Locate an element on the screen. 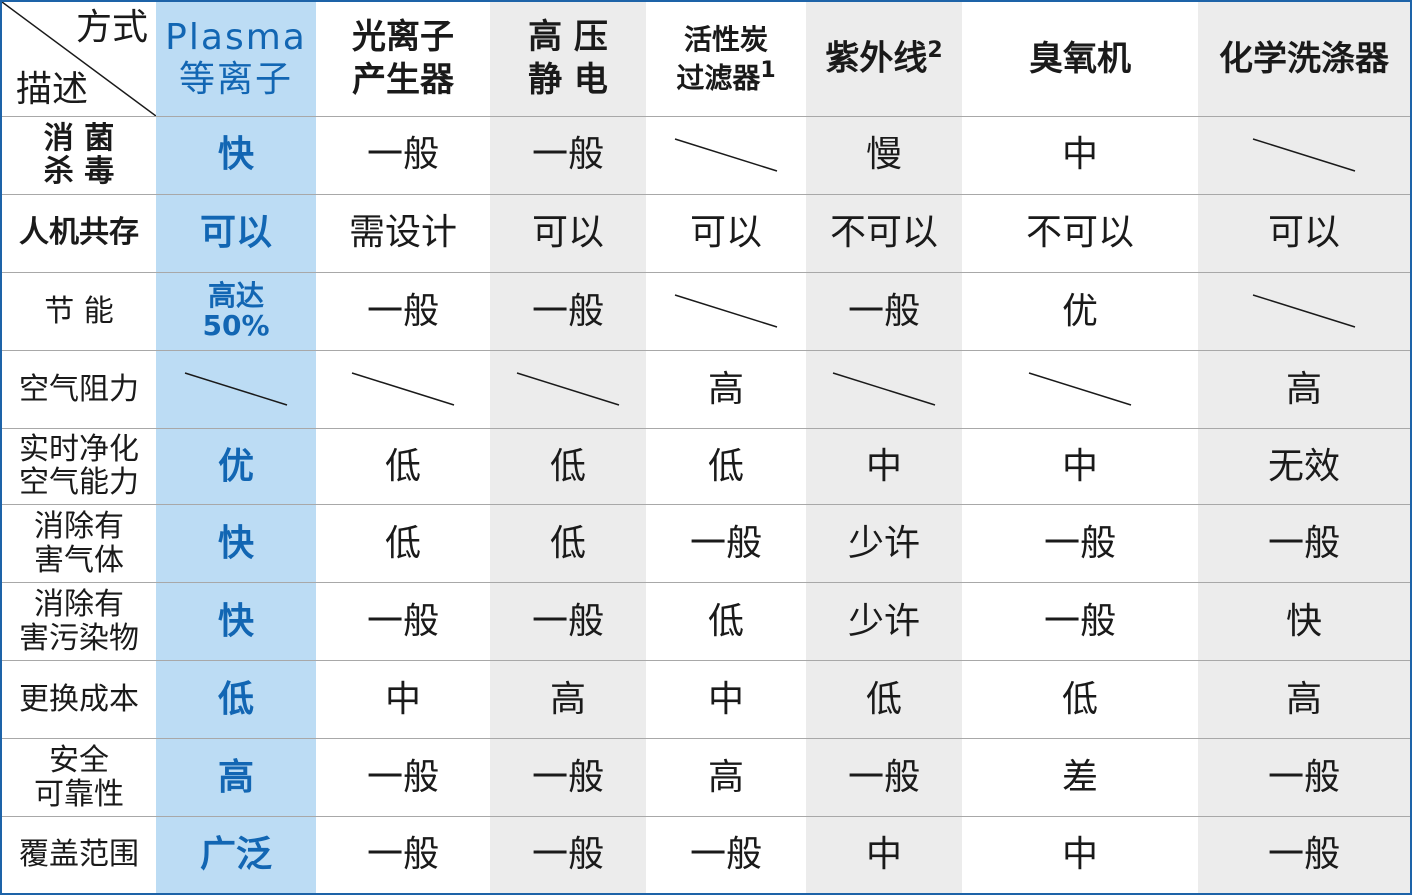 This screenshot has width=1412, height=895. header-uv: 紫外线2 is located at coordinates (884, 59).